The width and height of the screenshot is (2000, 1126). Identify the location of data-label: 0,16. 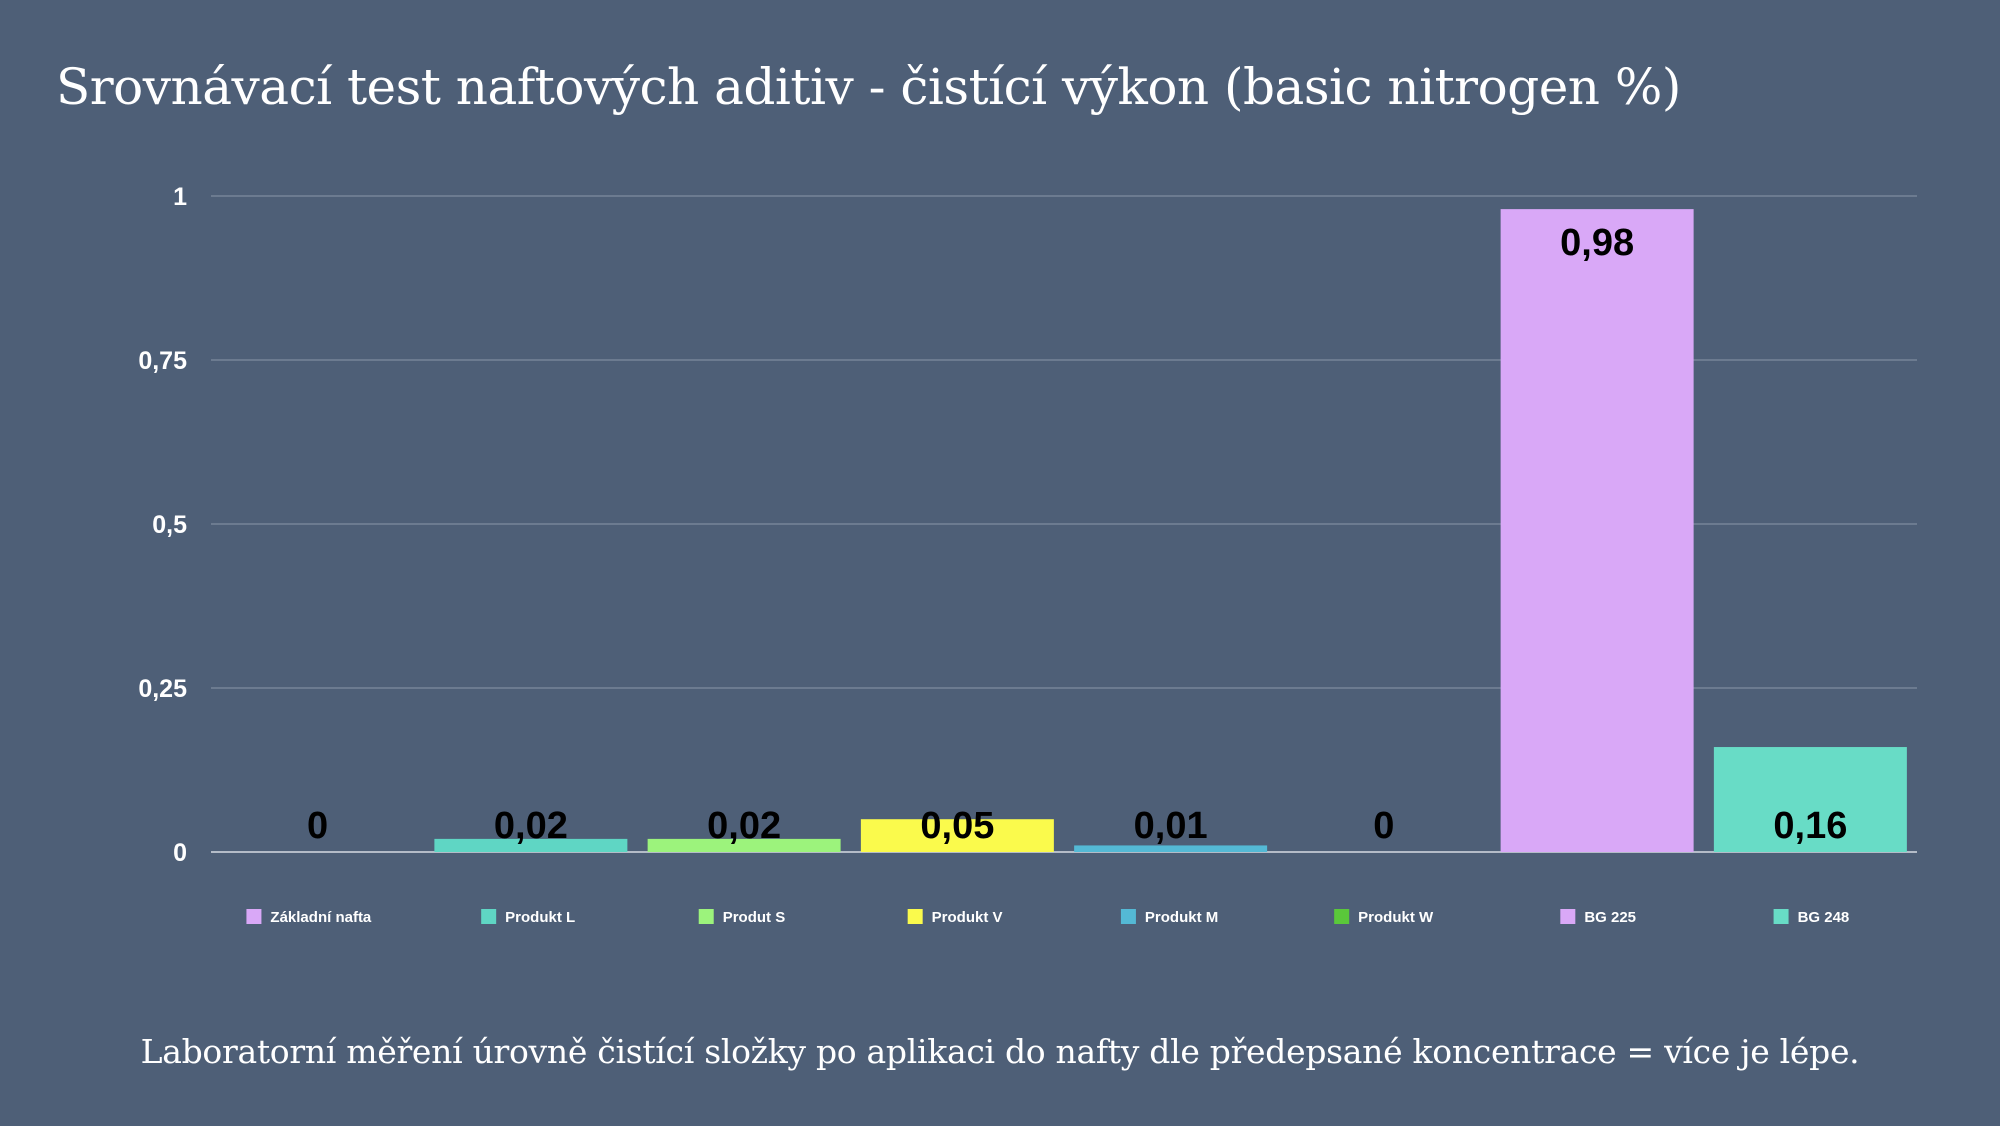
(1810, 826).